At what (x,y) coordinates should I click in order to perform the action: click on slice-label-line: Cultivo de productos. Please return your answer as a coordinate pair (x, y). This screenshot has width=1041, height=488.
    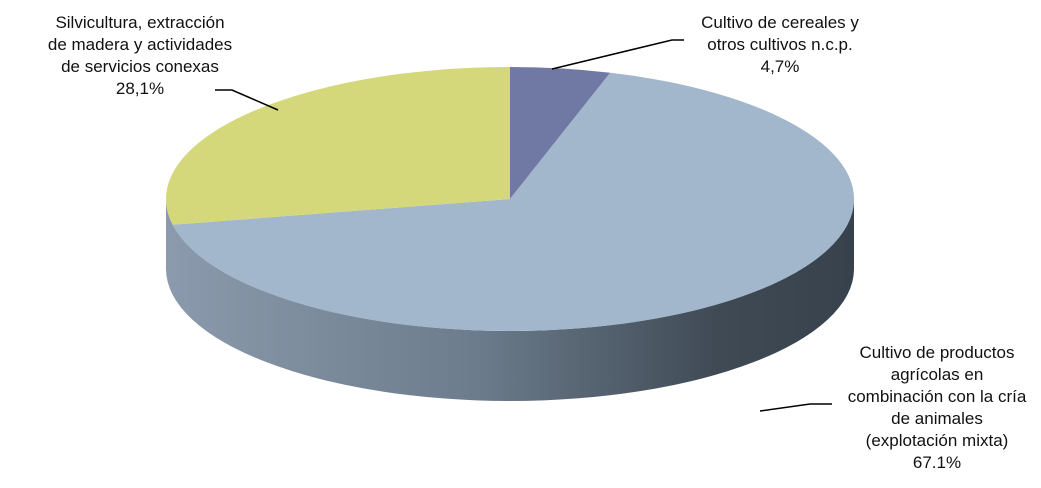
    Looking at the image, I should click on (937, 352).